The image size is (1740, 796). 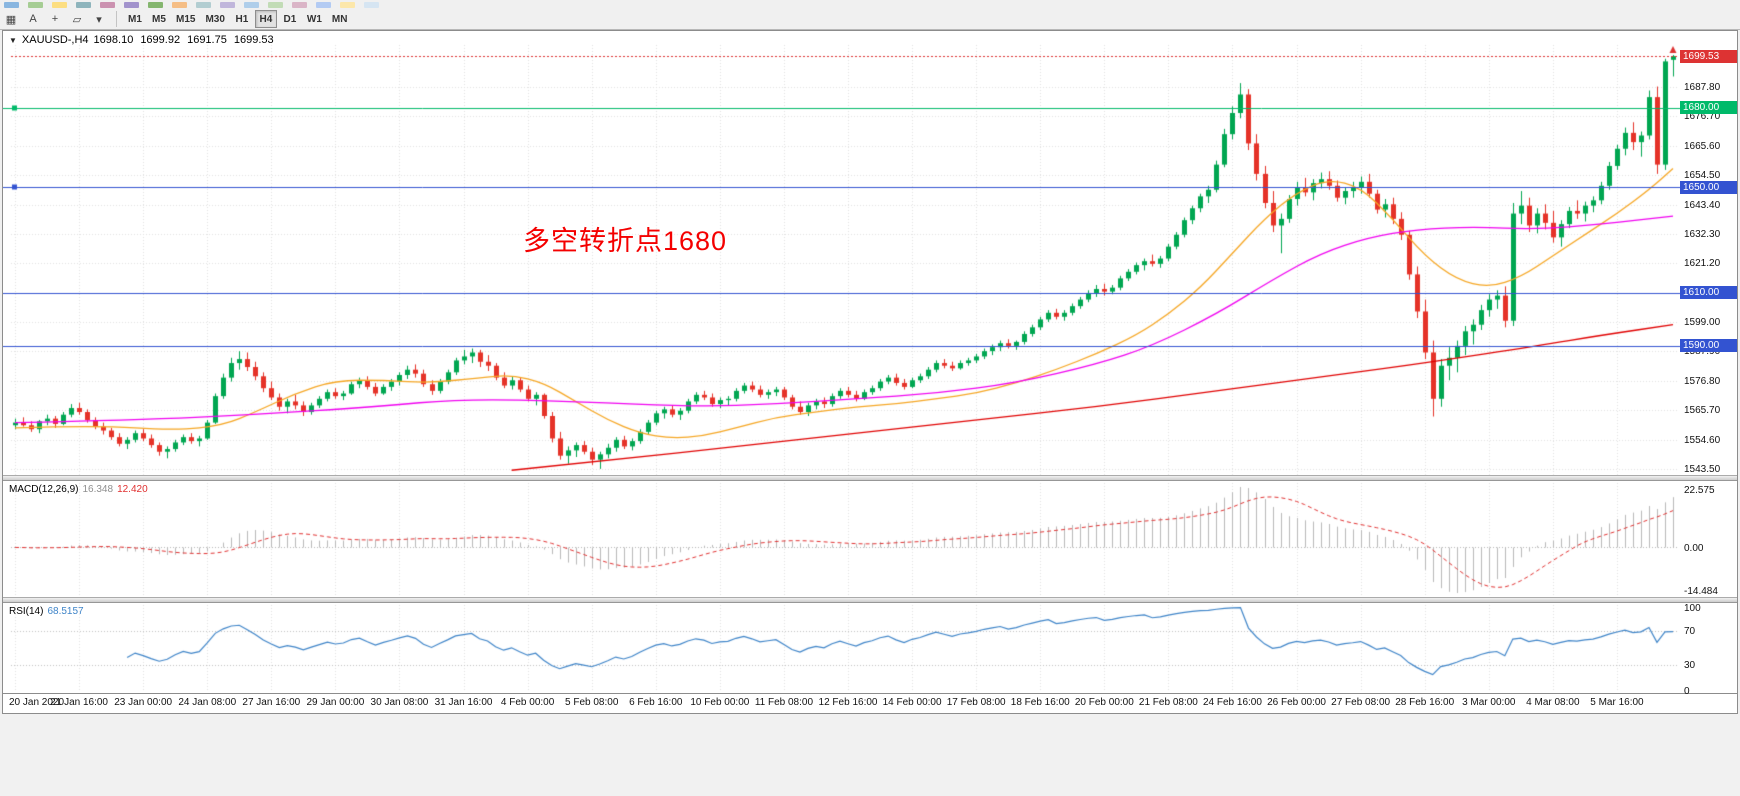 What do you see at coordinates (160, 40) in the screenshot?
I see `ohlc-high: 1699.92` at bounding box center [160, 40].